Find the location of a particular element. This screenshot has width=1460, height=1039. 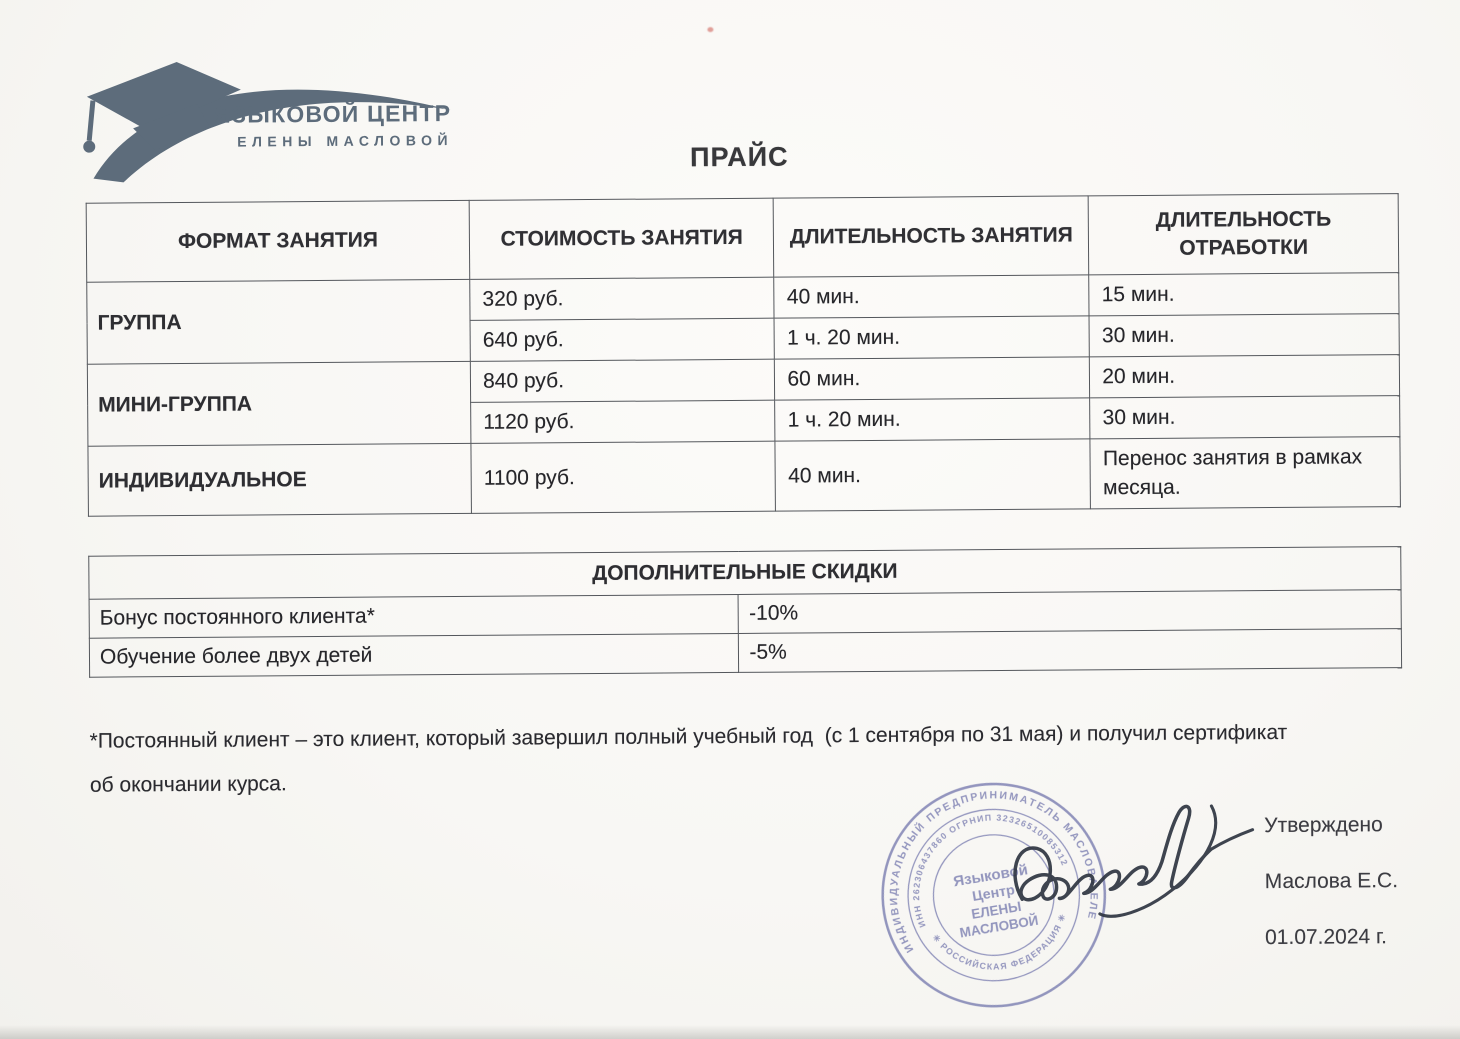

cell-discount-value: -5% is located at coordinates (1070, 650).